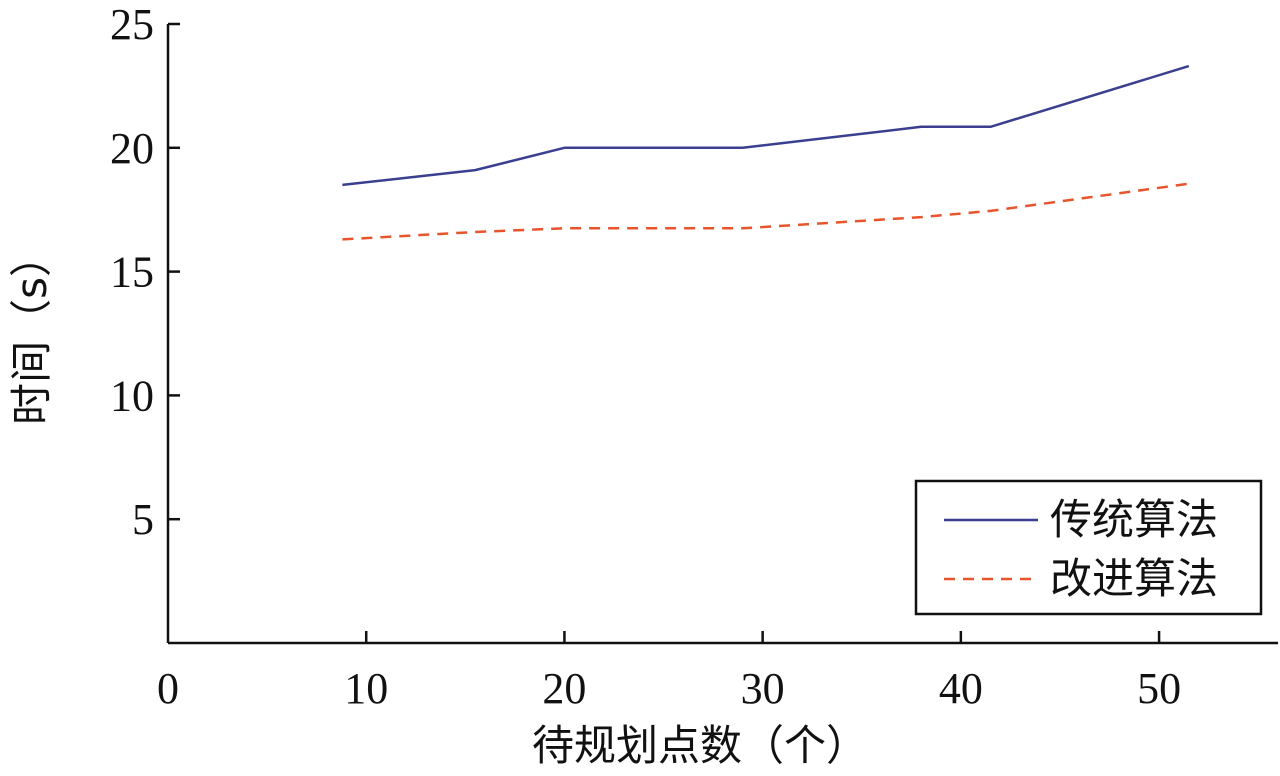  Describe the element at coordinates (132, 24) in the screenshot. I see `y-tick-label: 25` at that location.